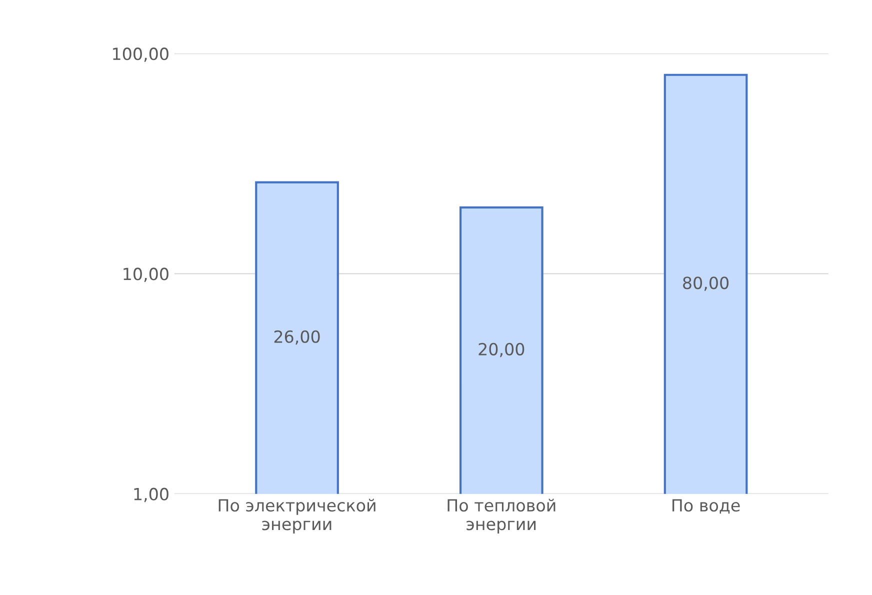  What do you see at coordinates (297, 516) in the screenshot?
I see `x-tick-label: По электрической энергии` at bounding box center [297, 516].